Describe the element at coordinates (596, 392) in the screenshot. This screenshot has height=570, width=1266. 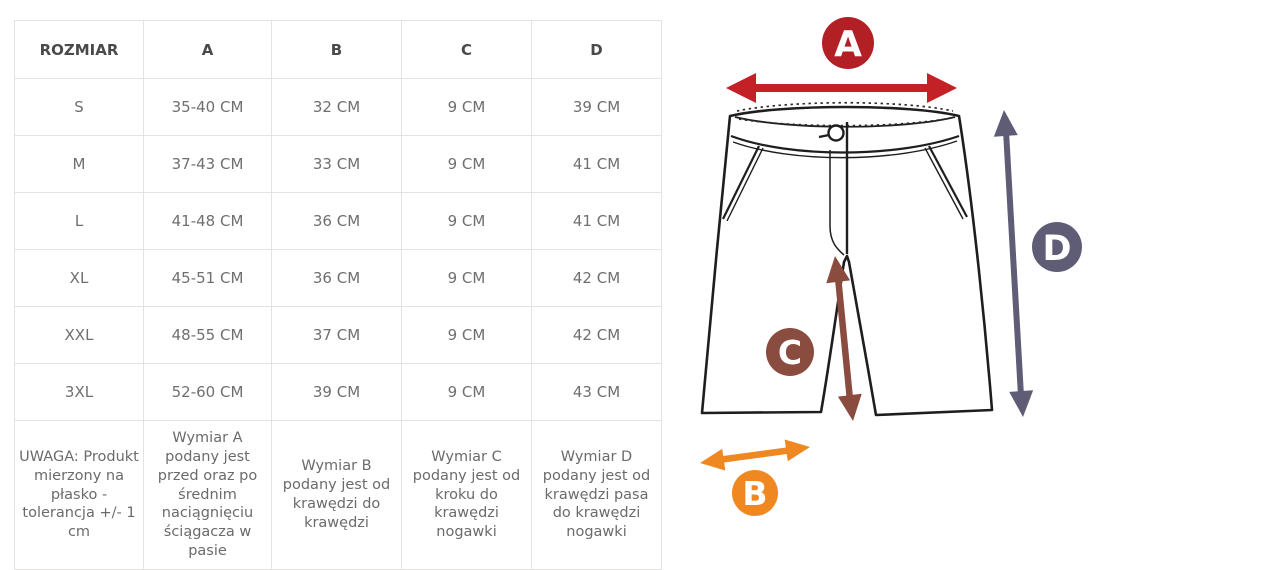
I see `value-d: 43 CM` at that location.